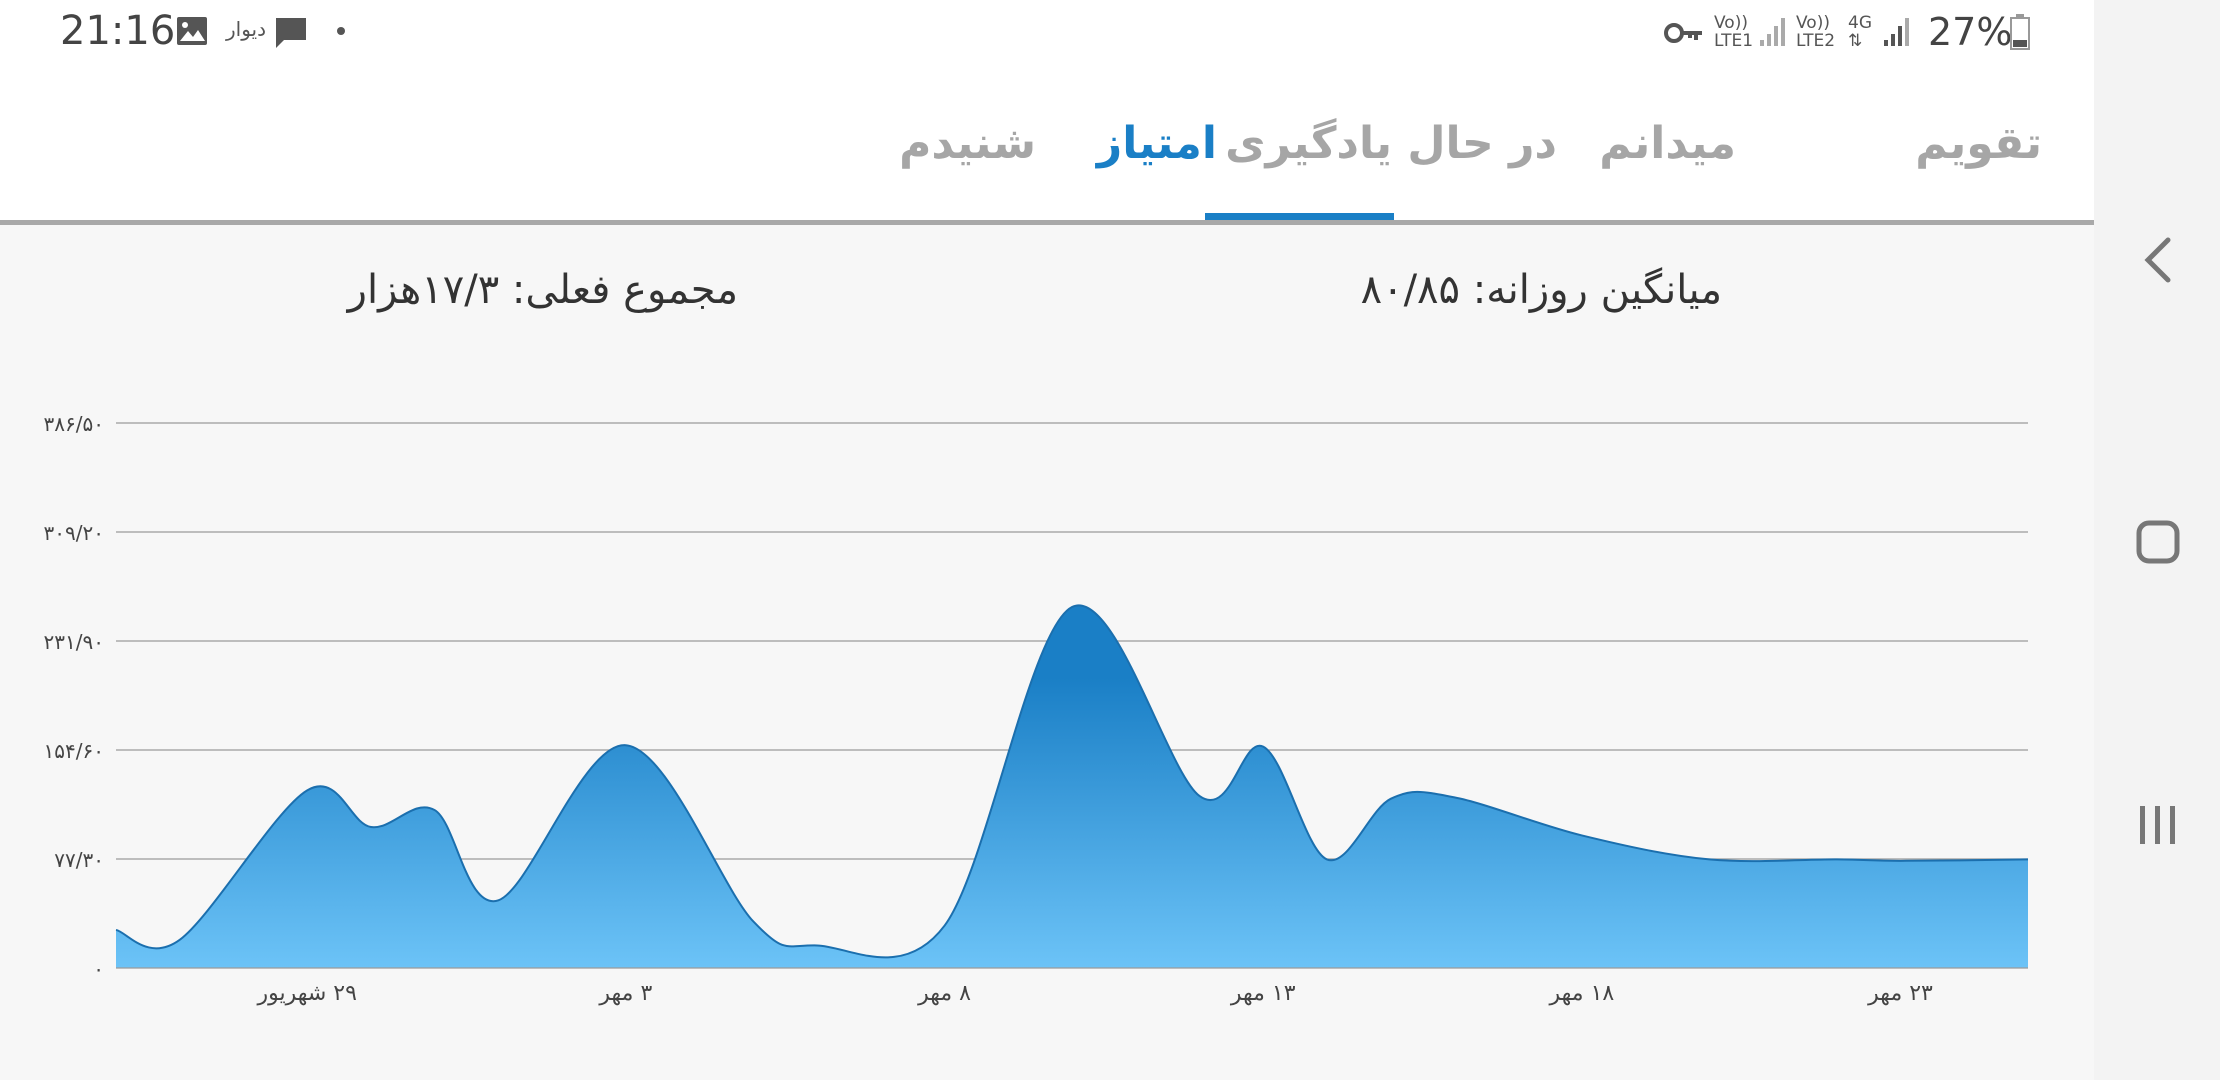 Image resolution: width=2220 pixels, height=1080 pixels. I want to click on chat-icon, so click(291, 33).